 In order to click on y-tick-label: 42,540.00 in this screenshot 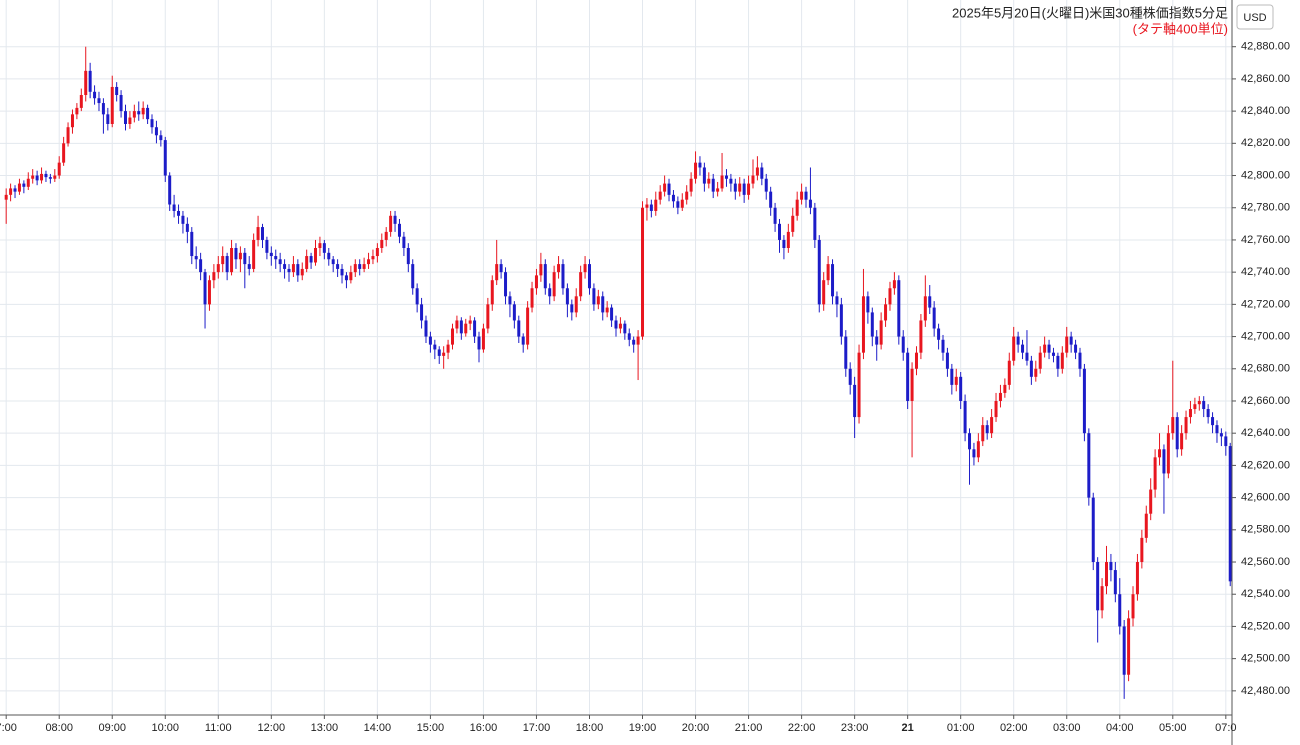, I will do `click(1265, 594)`.